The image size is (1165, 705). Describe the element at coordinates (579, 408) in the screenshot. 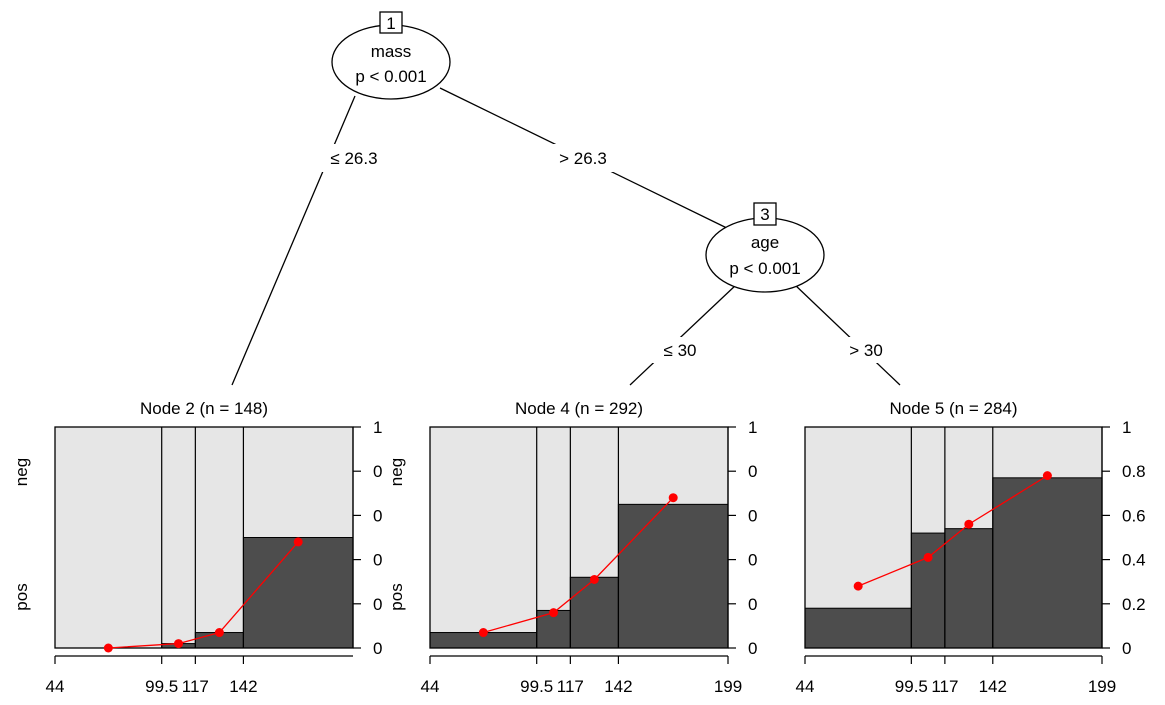

I see `panel-title: Node 4 (n = 292)` at that location.